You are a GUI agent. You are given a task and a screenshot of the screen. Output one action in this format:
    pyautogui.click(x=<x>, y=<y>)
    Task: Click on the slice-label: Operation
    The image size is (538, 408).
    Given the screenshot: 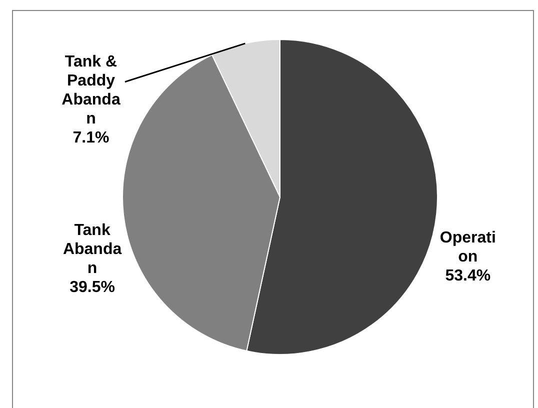 What is the action you would take?
    pyautogui.click(x=468, y=248)
    